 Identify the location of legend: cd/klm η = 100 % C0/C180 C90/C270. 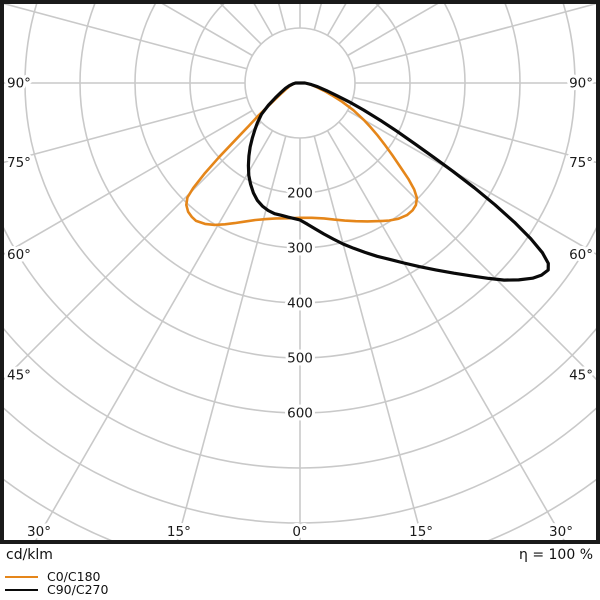
(300, 572).